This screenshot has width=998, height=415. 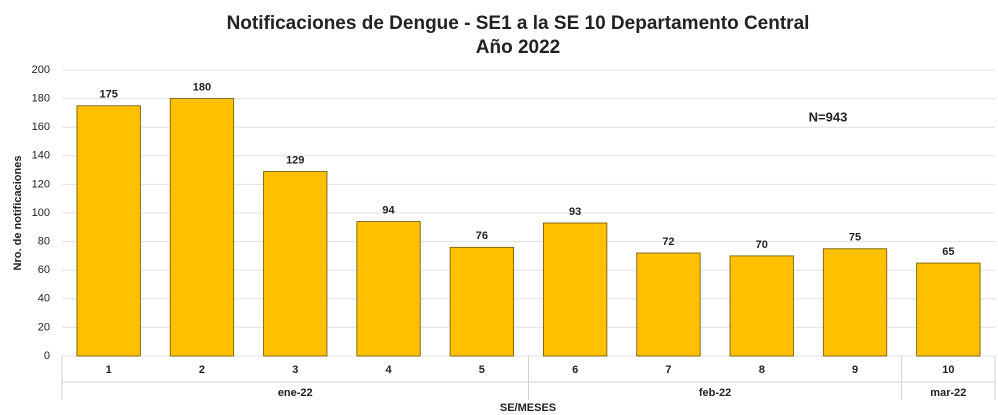 What do you see at coordinates (41, 213) in the screenshot?
I see `y-tick-label: 100` at bounding box center [41, 213].